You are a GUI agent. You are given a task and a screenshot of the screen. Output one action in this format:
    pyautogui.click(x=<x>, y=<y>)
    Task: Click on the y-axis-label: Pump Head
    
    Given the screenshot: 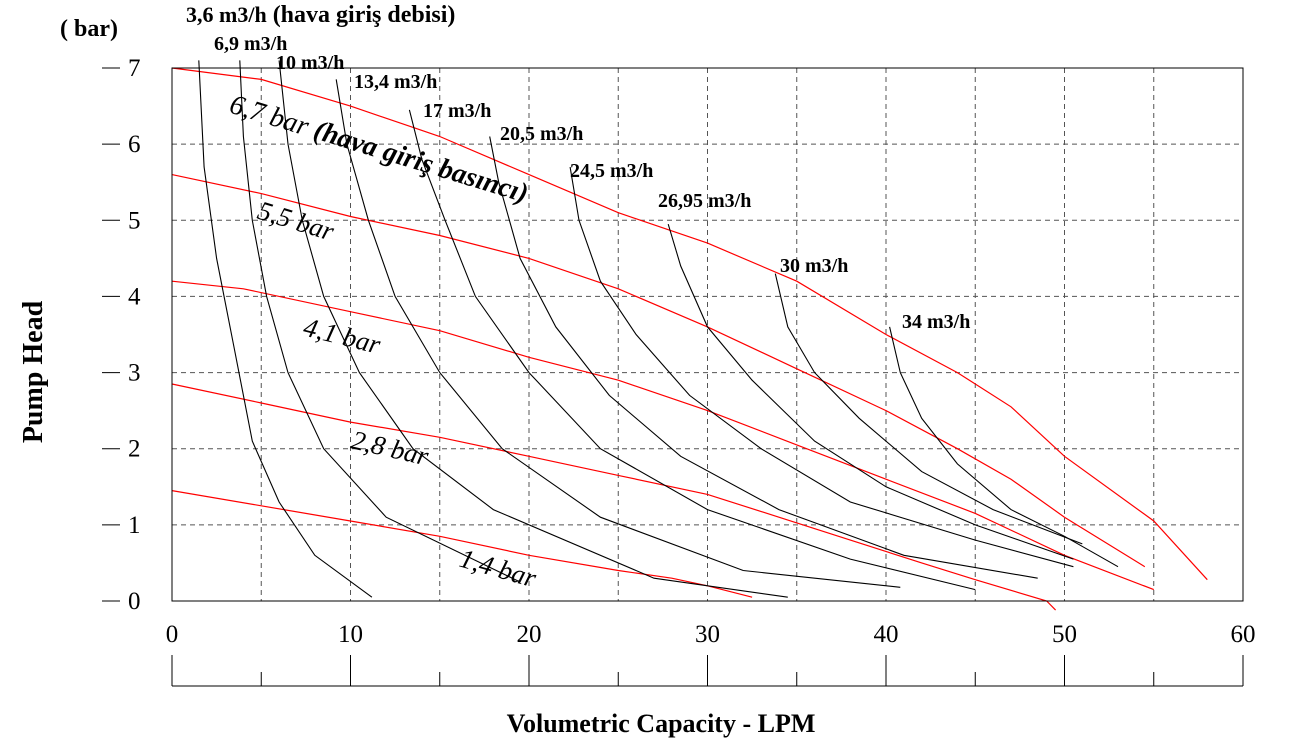 What is the action you would take?
    pyautogui.click(x=33, y=371)
    